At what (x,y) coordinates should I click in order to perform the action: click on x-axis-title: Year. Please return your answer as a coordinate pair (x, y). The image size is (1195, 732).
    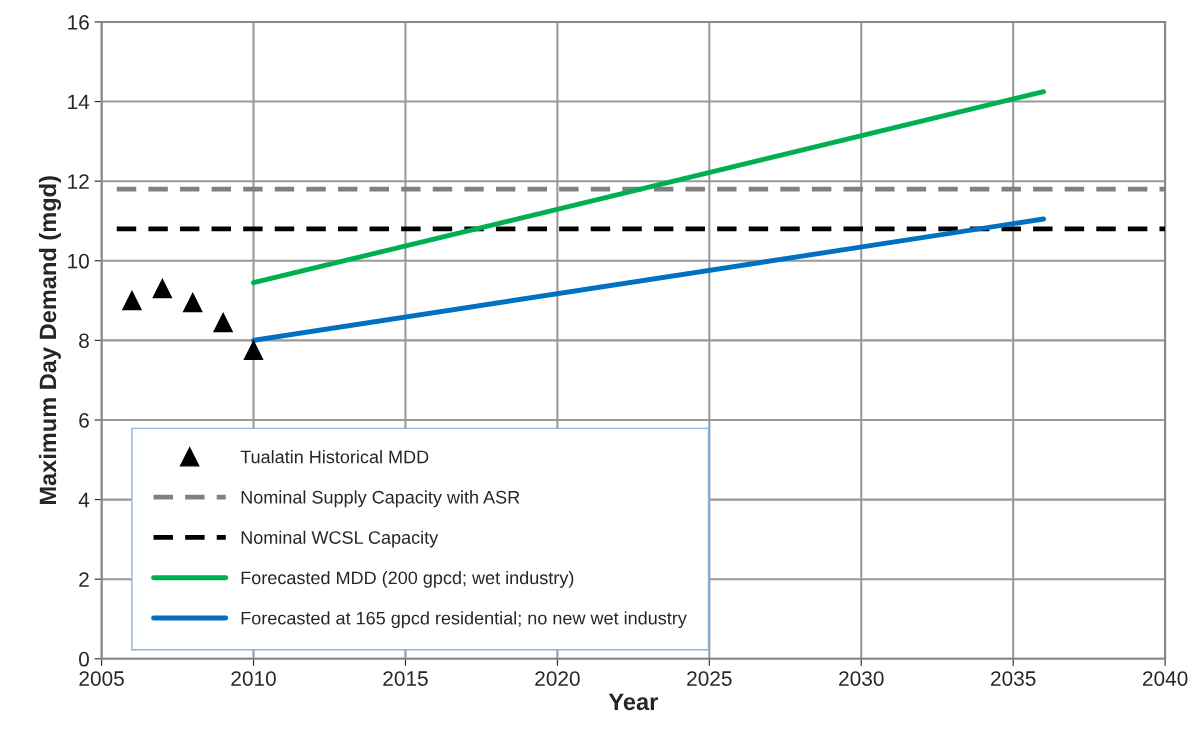
    Looking at the image, I should click on (633, 702).